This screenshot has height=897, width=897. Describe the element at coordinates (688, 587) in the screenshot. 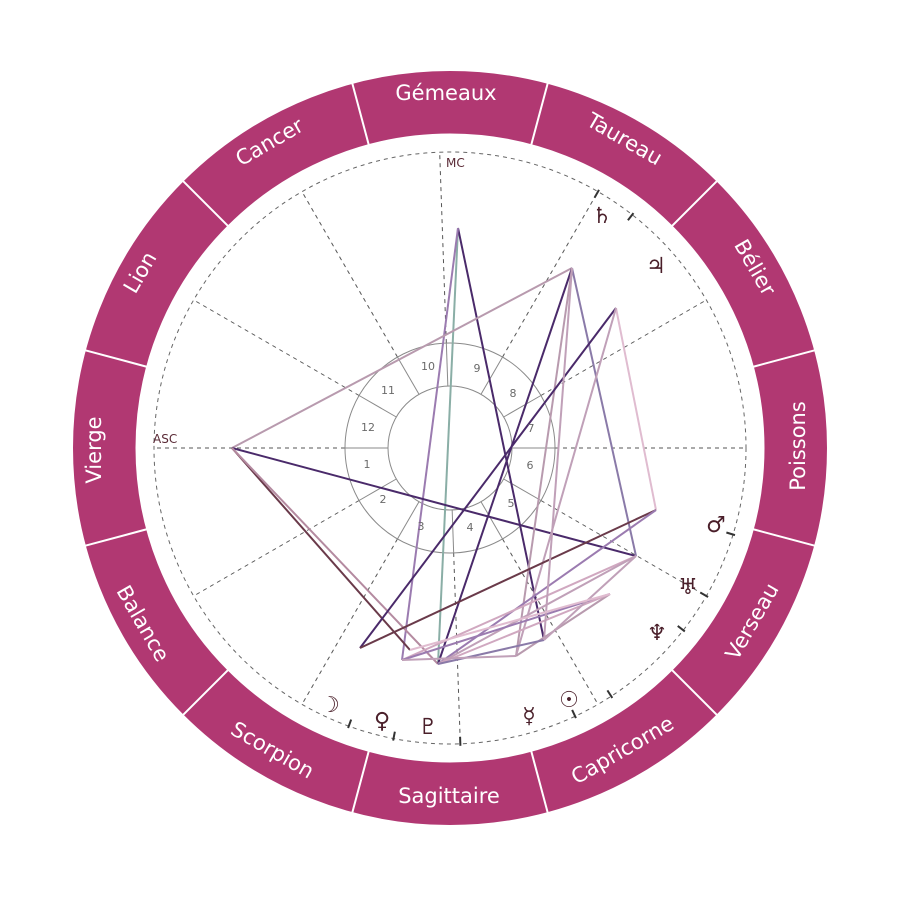

I see `uranus-icon: ♅` at that location.